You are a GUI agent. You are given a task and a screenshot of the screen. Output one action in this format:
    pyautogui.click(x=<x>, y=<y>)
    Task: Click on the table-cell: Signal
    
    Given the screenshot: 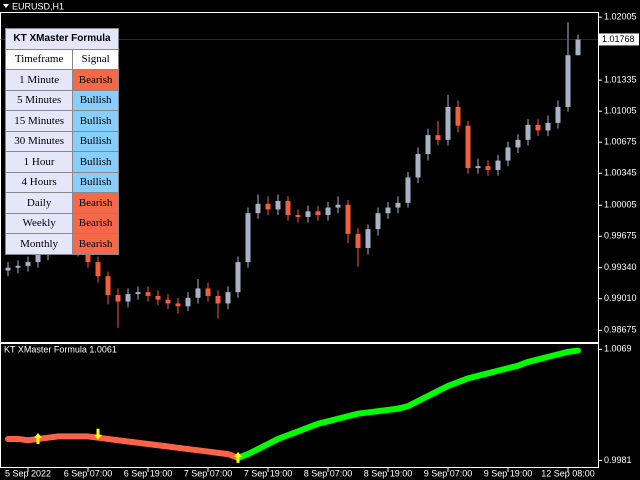 What is the action you would take?
    pyautogui.click(x=95, y=59)
    